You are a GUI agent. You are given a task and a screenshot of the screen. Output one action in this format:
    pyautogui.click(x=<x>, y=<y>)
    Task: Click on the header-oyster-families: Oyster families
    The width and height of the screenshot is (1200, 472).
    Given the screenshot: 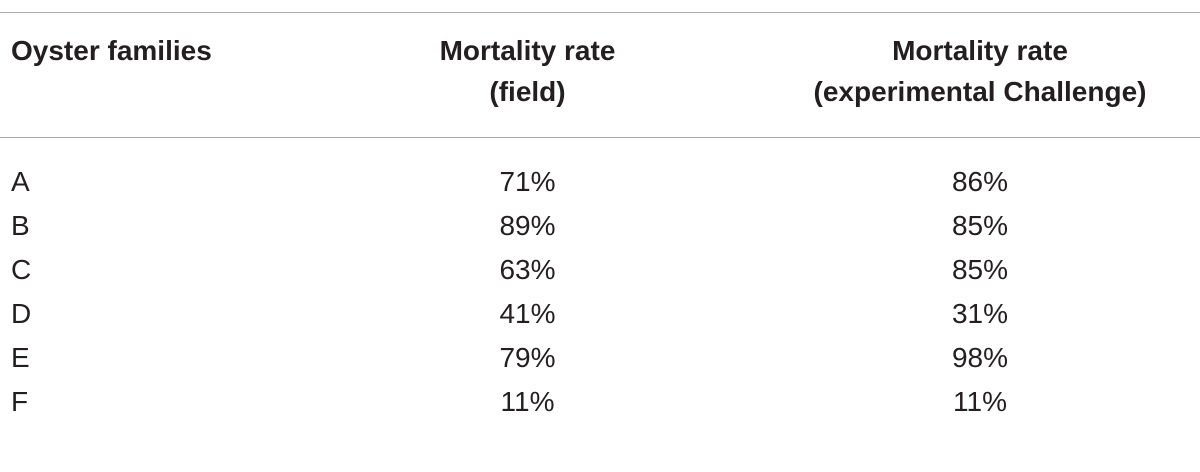 What is the action you would take?
    pyautogui.click(x=111, y=50)
    